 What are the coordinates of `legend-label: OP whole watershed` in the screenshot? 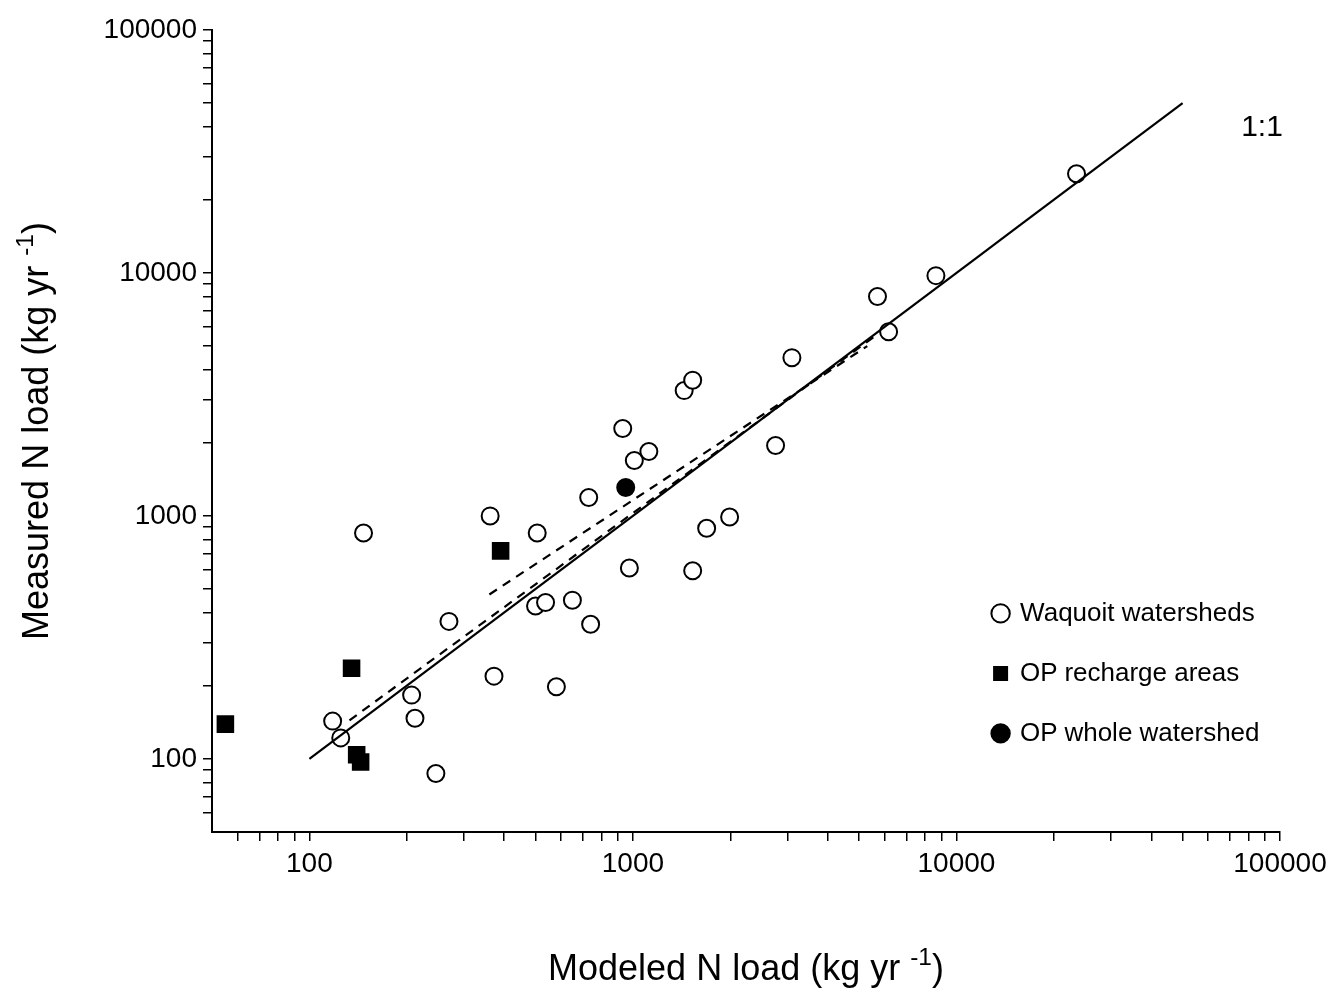 It's located at (1140, 731).